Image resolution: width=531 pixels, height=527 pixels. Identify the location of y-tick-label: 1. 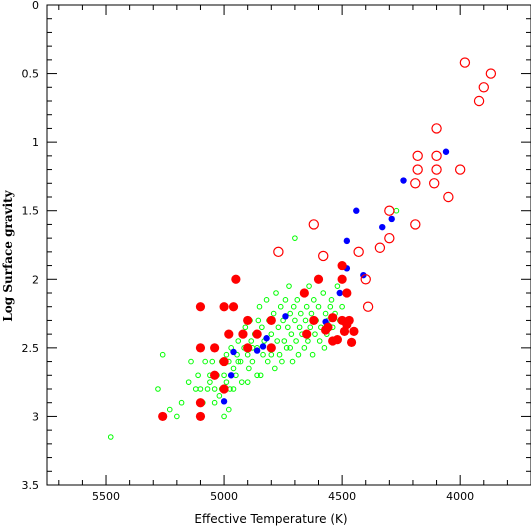
(35, 142).